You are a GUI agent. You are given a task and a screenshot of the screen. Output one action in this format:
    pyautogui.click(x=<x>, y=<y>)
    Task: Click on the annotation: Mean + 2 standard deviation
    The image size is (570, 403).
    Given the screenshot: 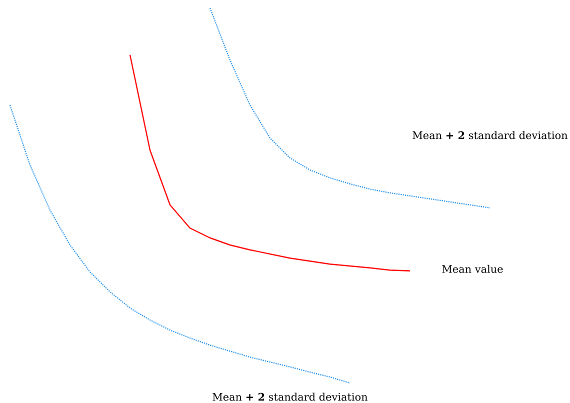 What is the action you would take?
    pyautogui.click(x=490, y=135)
    